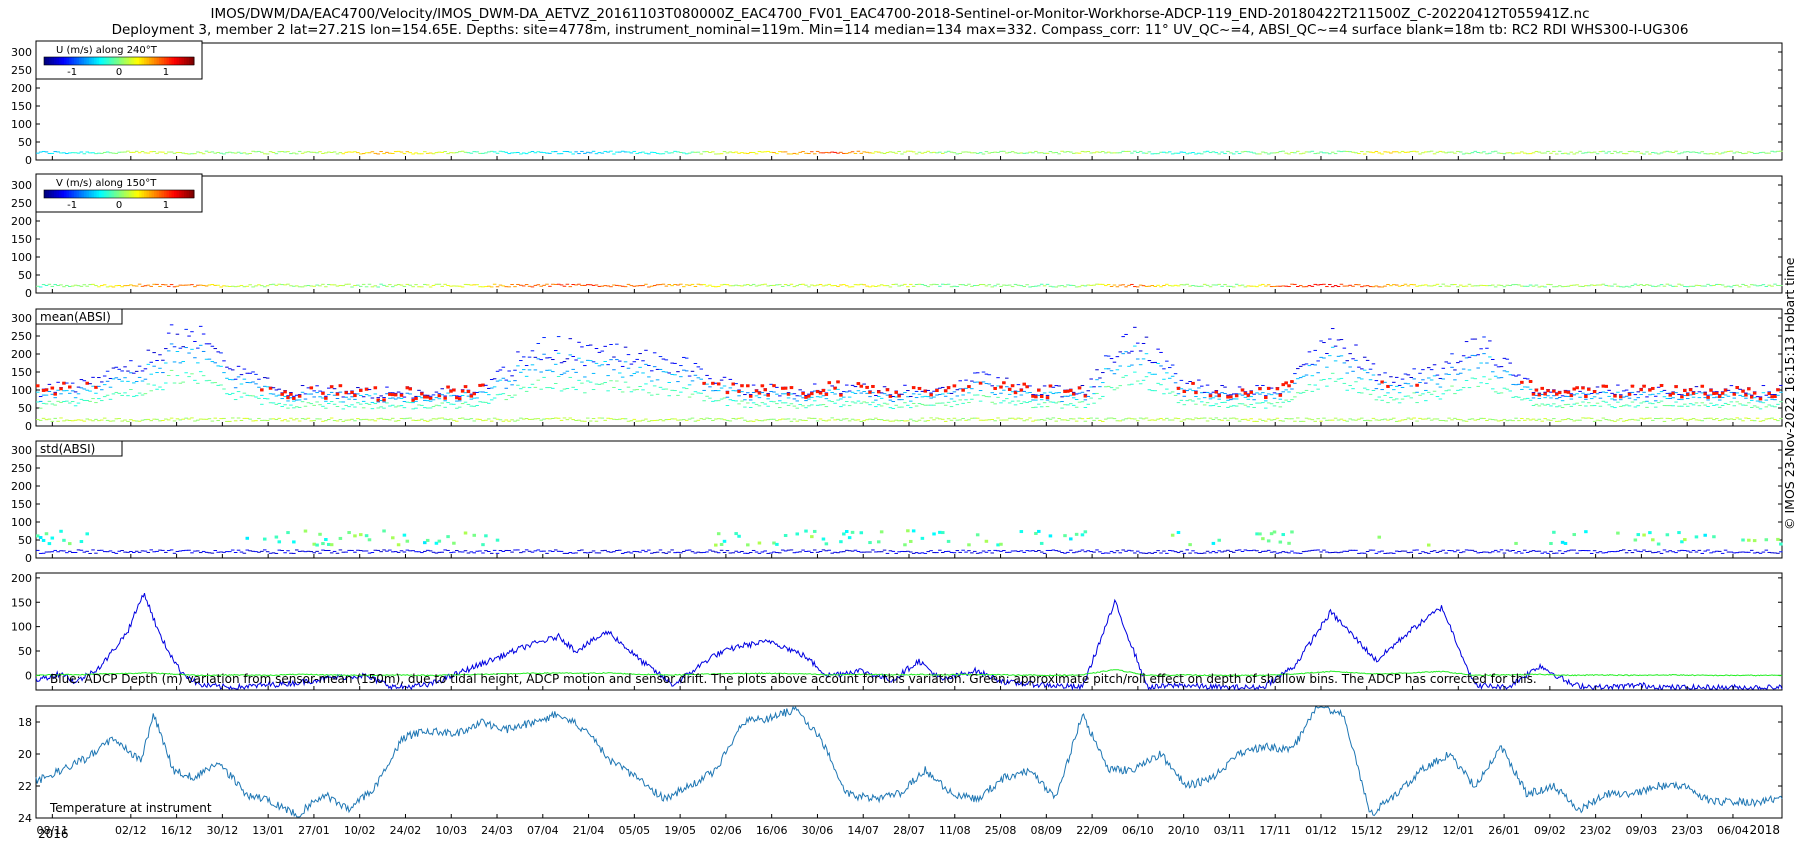 This screenshot has height=850, width=1800. What do you see at coordinates (21, 106) in the screenshot?
I see `y-tick-label: 150` at bounding box center [21, 106].